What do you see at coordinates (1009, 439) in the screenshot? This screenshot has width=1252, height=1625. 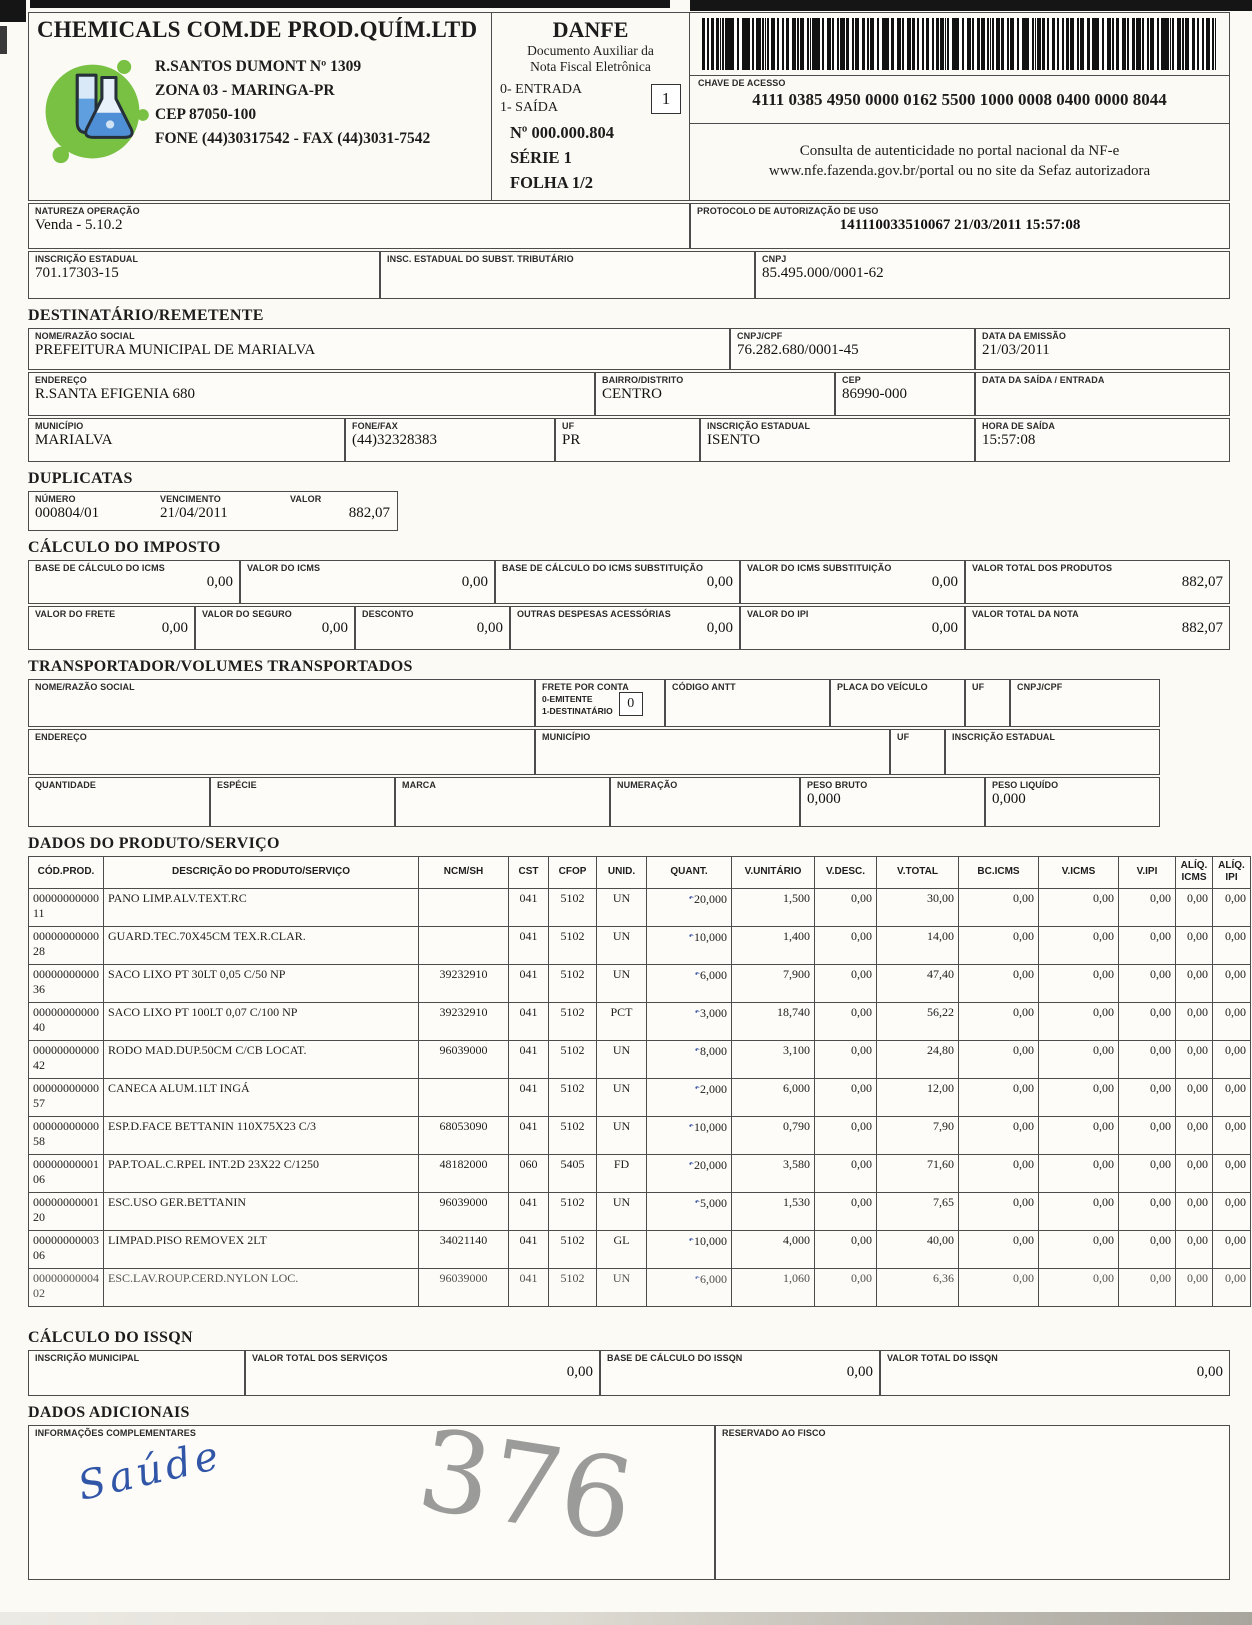 I see `field-value: 15:57:08` at bounding box center [1009, 439].